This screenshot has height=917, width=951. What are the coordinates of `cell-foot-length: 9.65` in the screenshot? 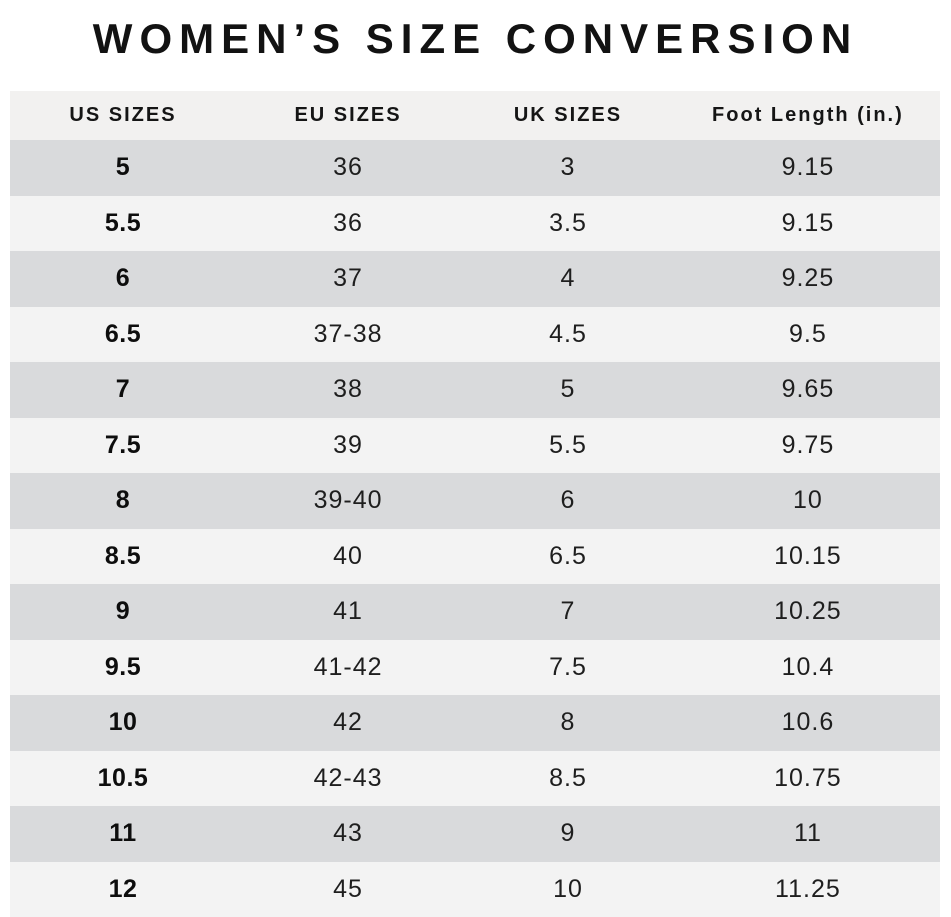 It's located at (808, 389).